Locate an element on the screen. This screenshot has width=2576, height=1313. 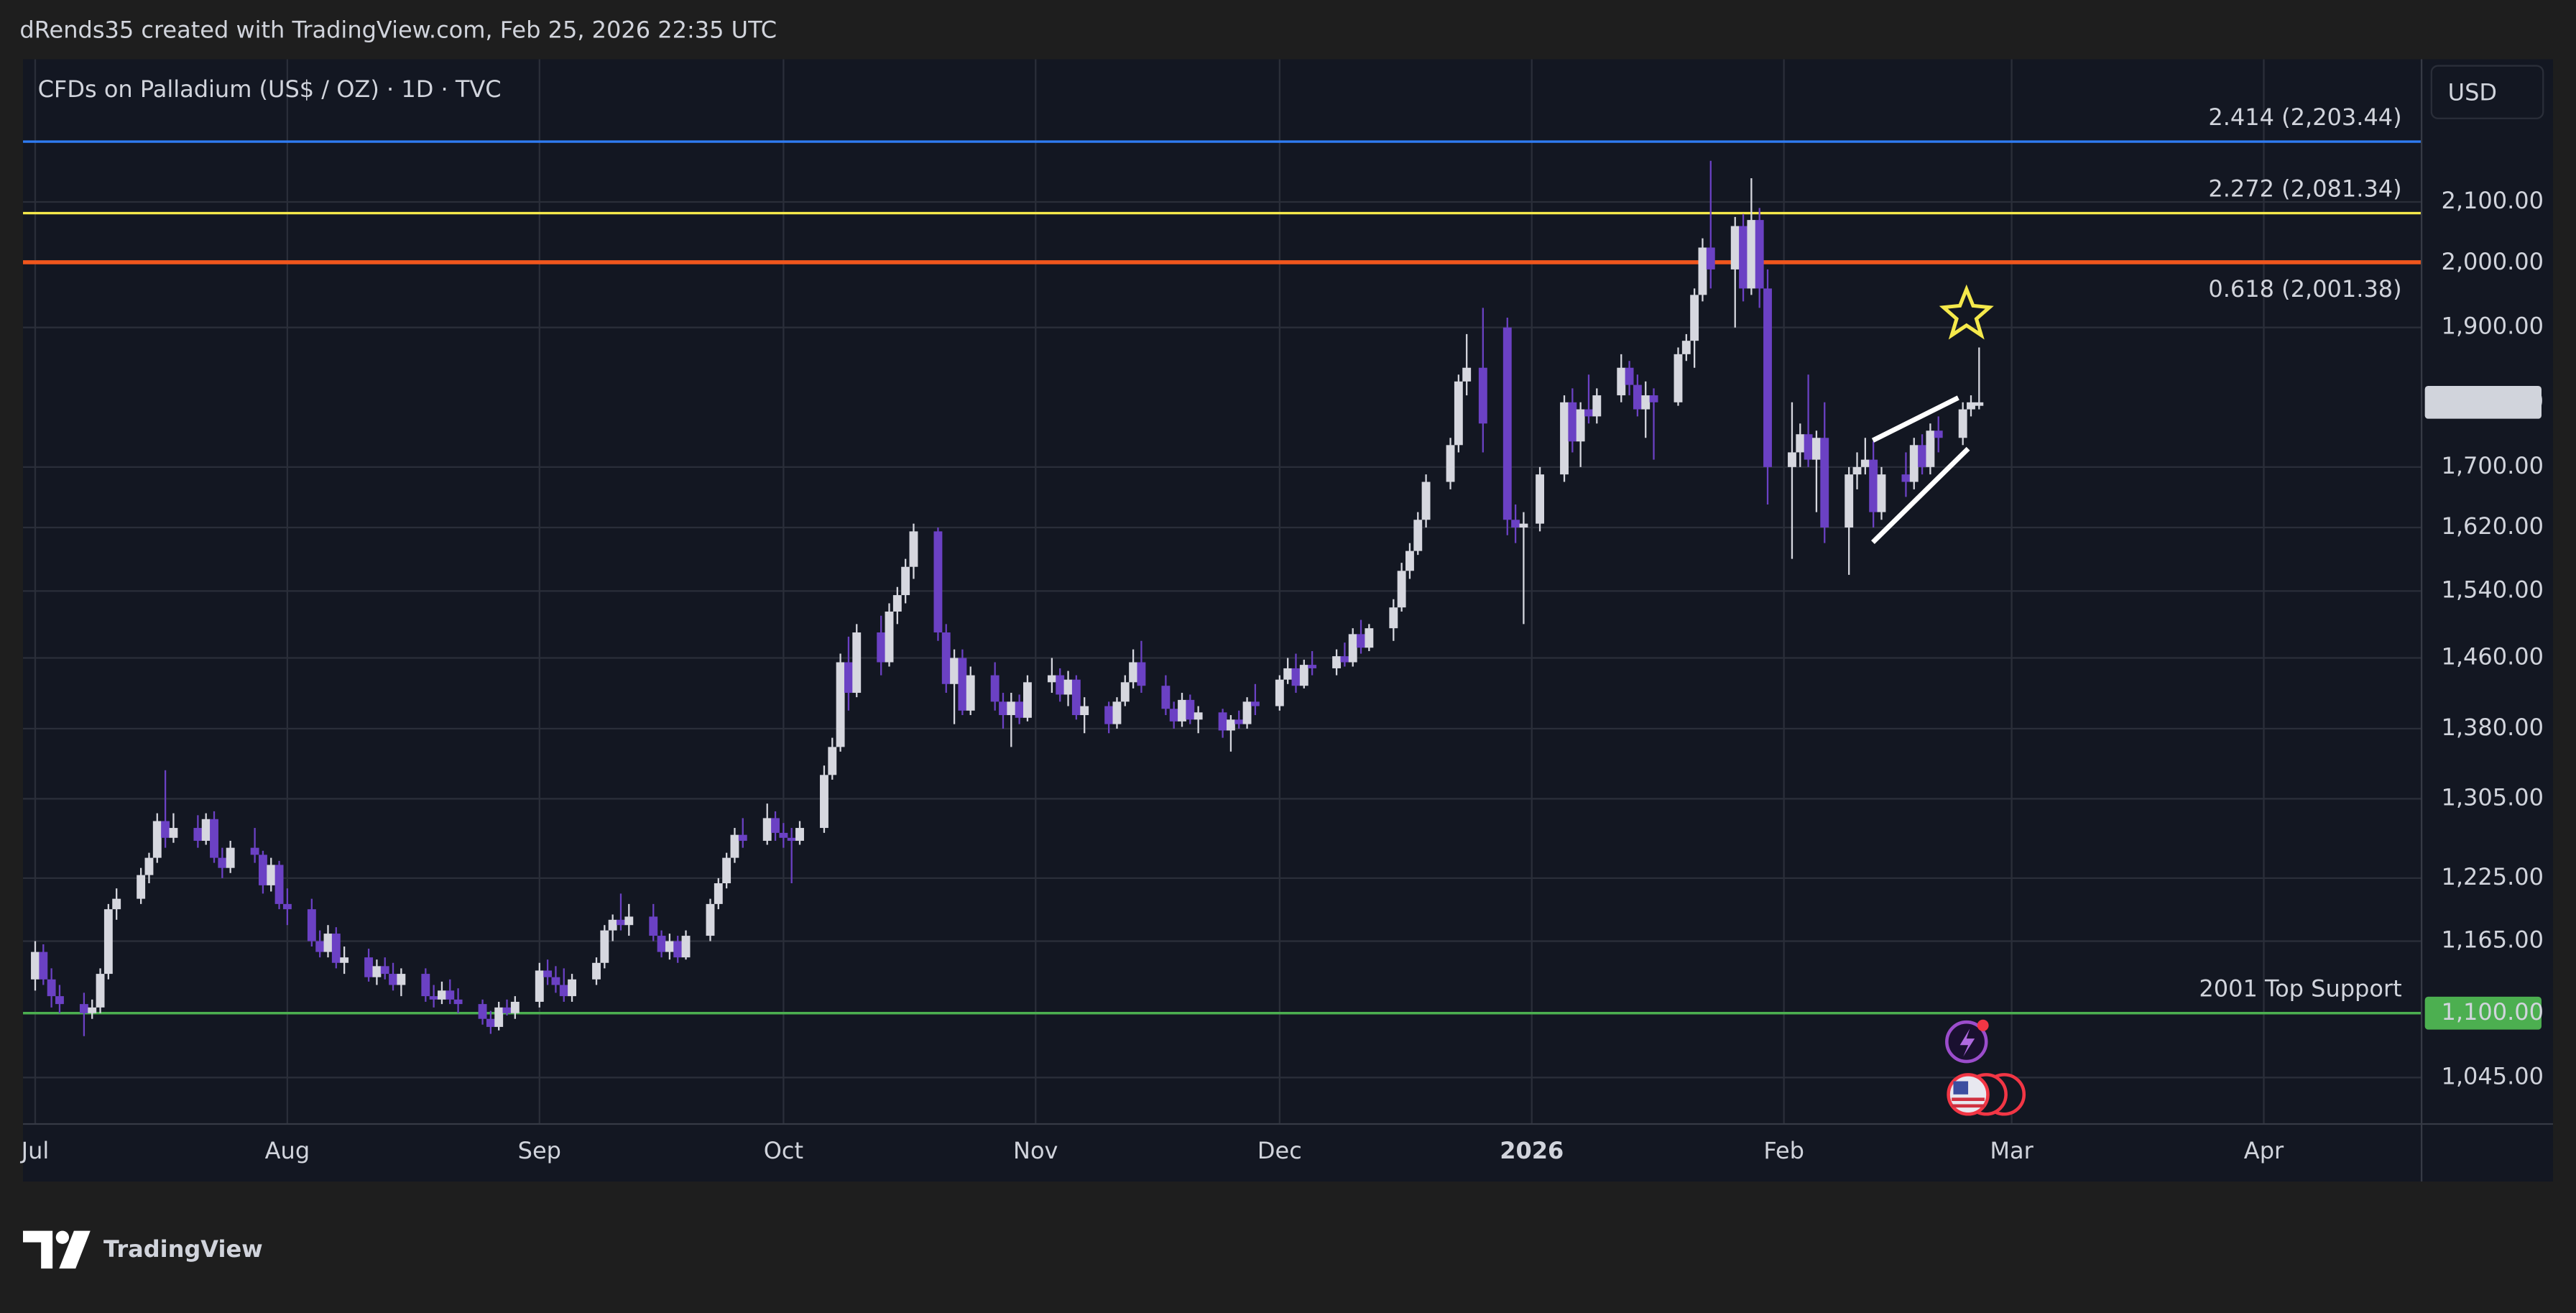
level-label: 2001 Top Support is located at coordinates (2300, 989).